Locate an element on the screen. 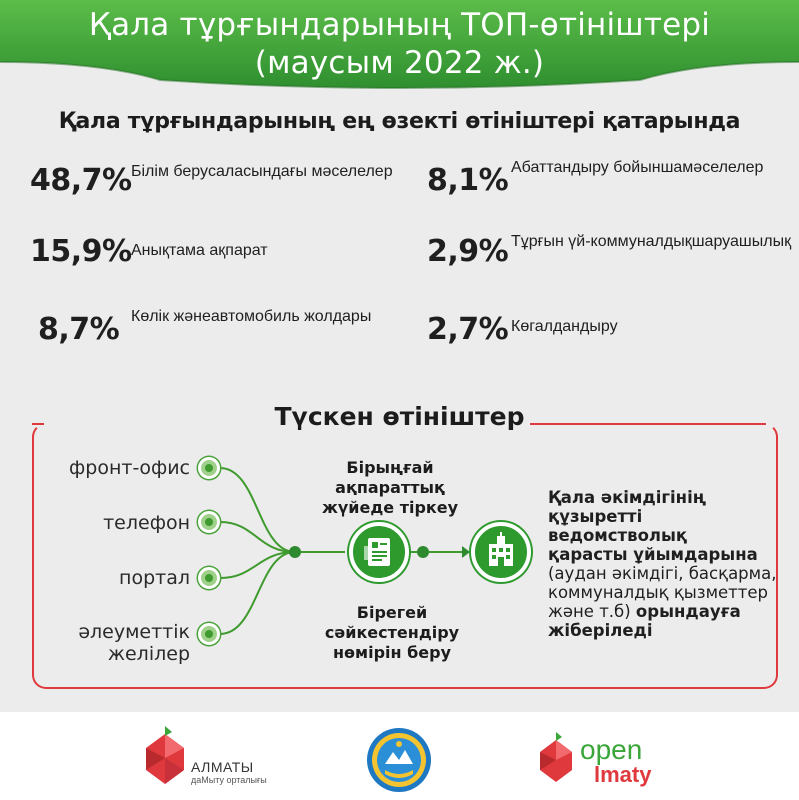 The image size is (799, 800). step-label-line: Бірыңғай ақпараттық is located at coordinates (390, 477).